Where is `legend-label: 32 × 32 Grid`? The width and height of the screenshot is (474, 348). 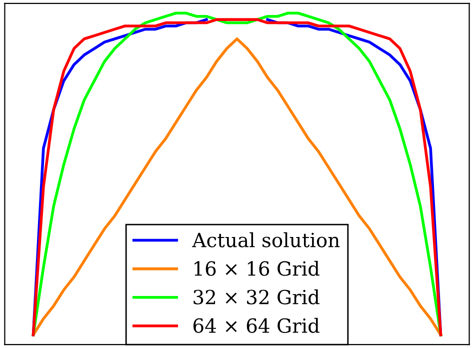
legend-label: 32 × 32 Grid is located at coordinates (257, 296).